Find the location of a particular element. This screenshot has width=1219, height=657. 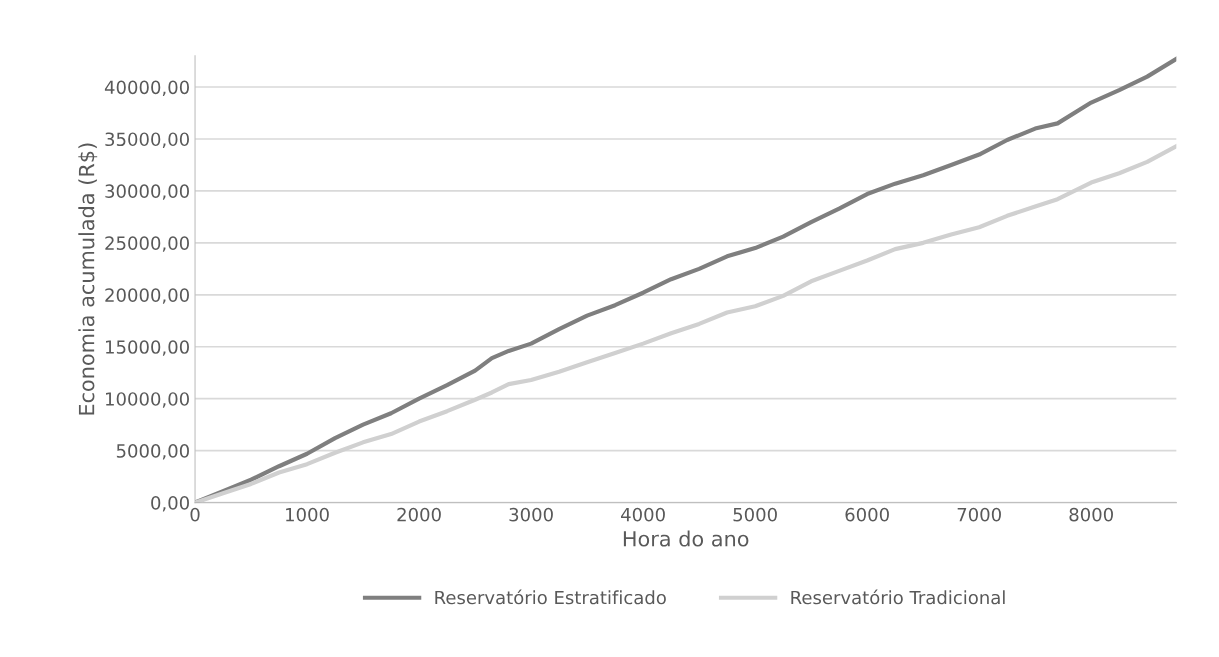

y-tick-label: 0,00 is located at coordinates (170, 504).